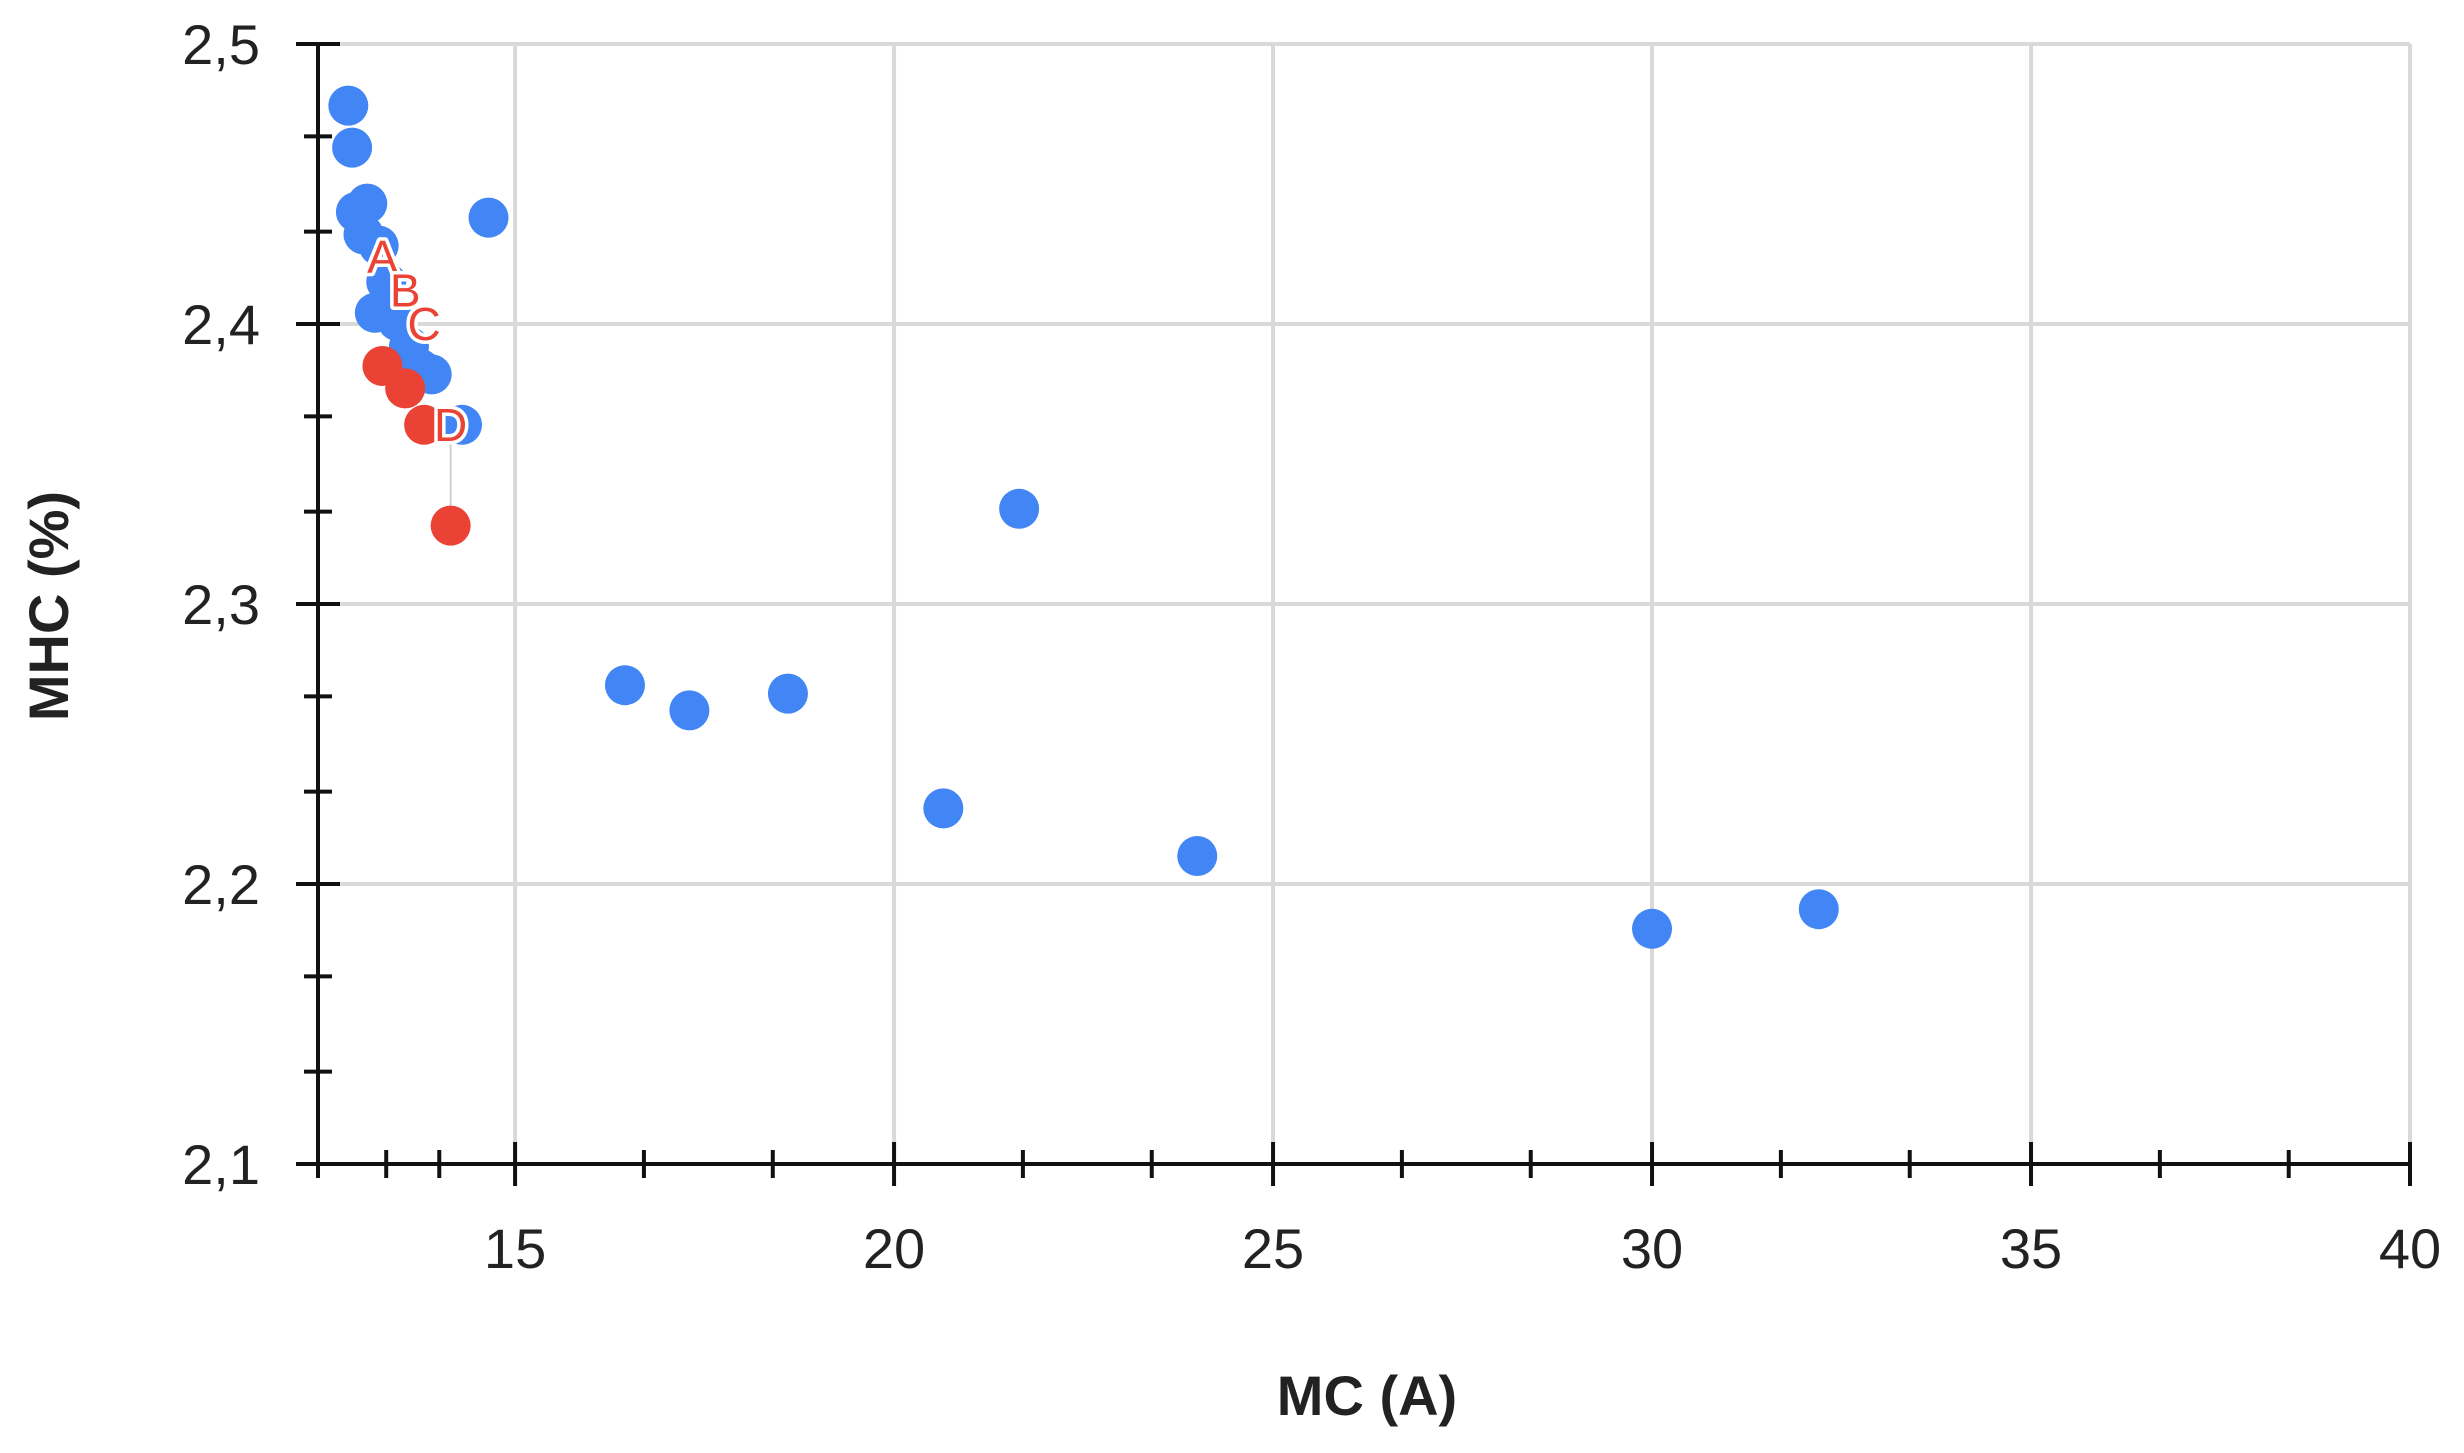 The width and height of the screenshot is (2464, 1453). I want to click on scatter-point-s0-p17, so click(943, 808).